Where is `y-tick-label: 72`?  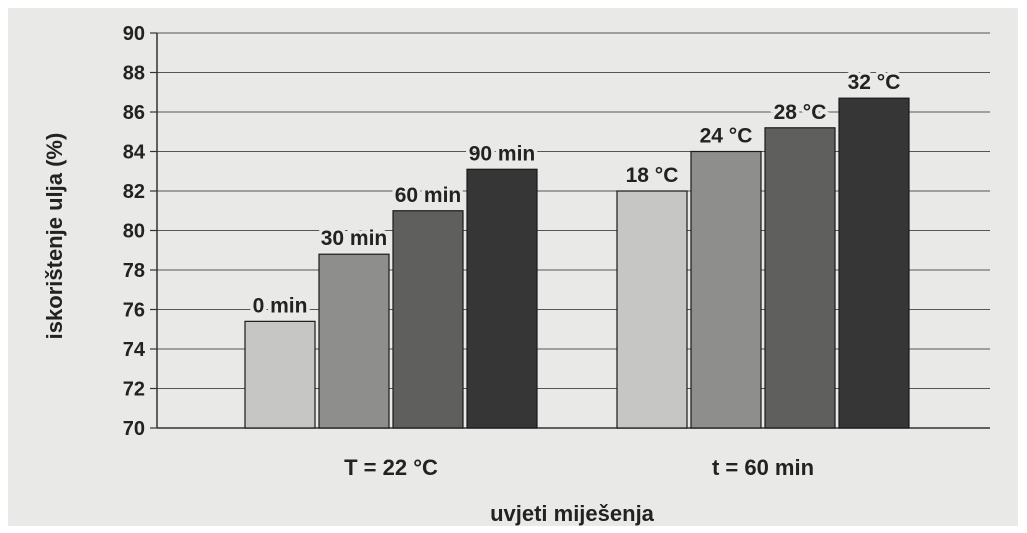
y-tick-label: 72 is located at coordinates (134, 390).